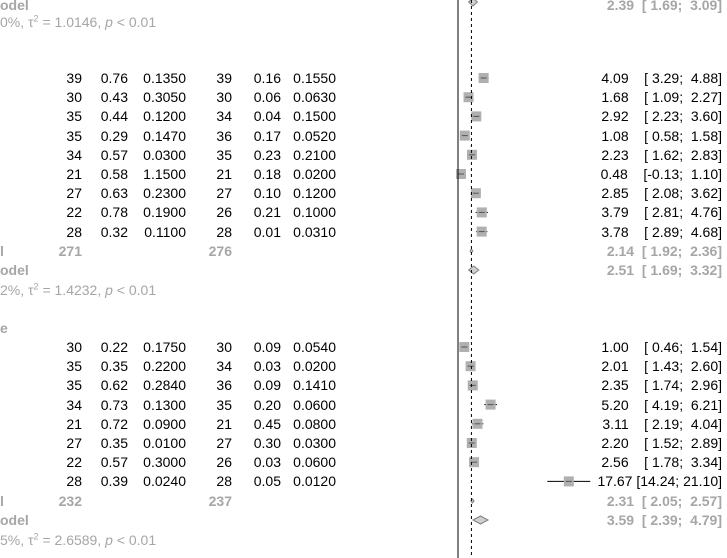 The image size is (727, 558). What do you see at coordinates (661, 366) in the screenshot?
I see `effect-ci: 2.01 [ 1.43; 2.60]` at bounding box center [661, 366].